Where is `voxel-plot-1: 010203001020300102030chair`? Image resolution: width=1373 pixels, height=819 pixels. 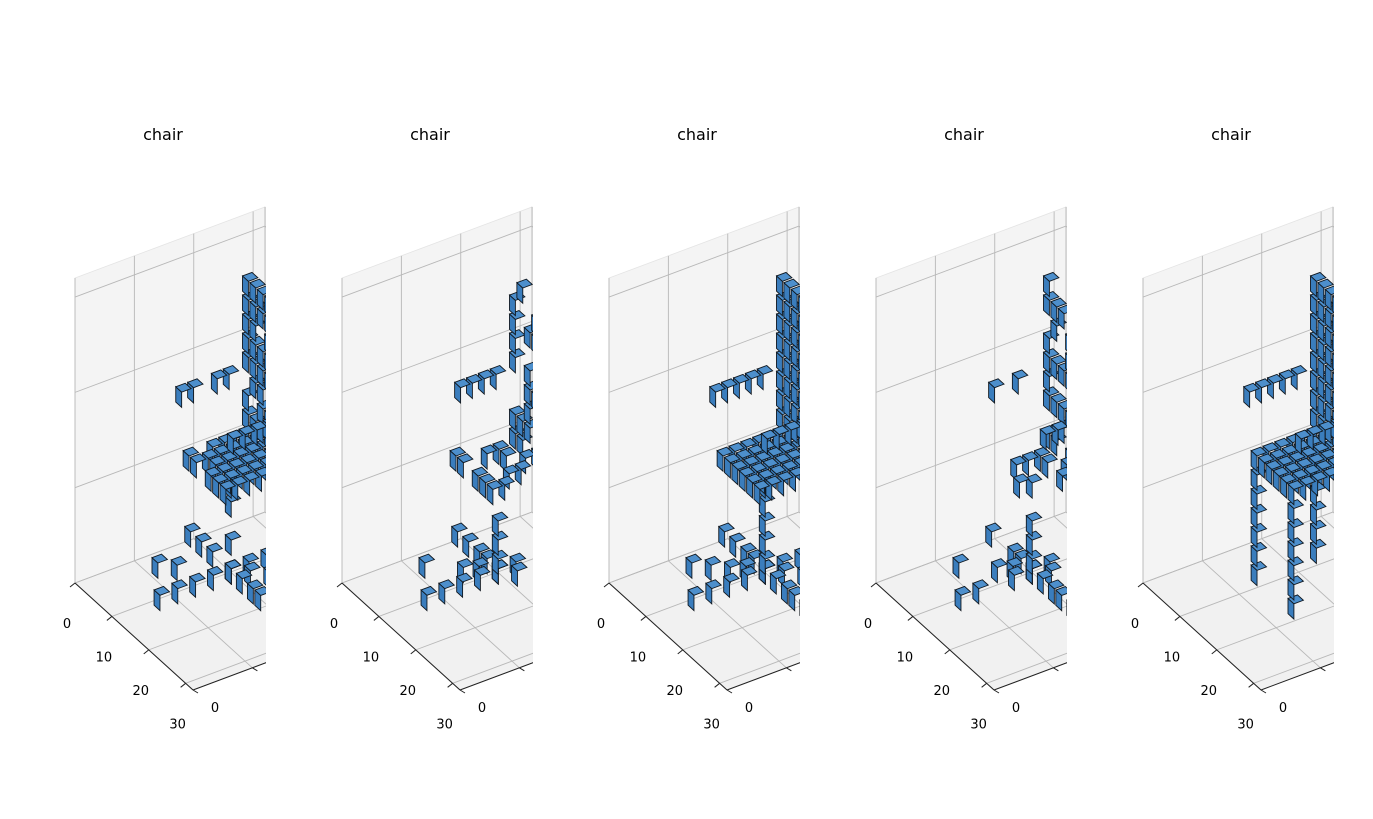 voxel-plot-1: 010203001020300102030chair is located at coordinates (164, 428).